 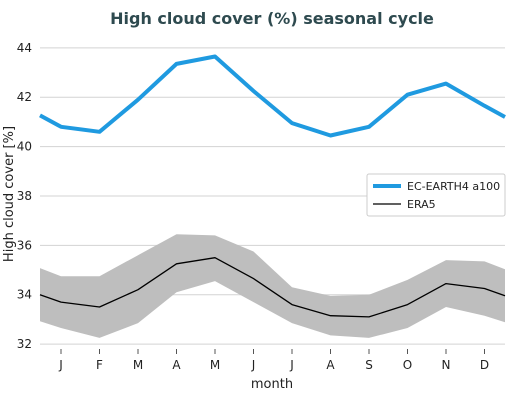 I want to click on x-tick-label: S, so click(x=369, y=365).